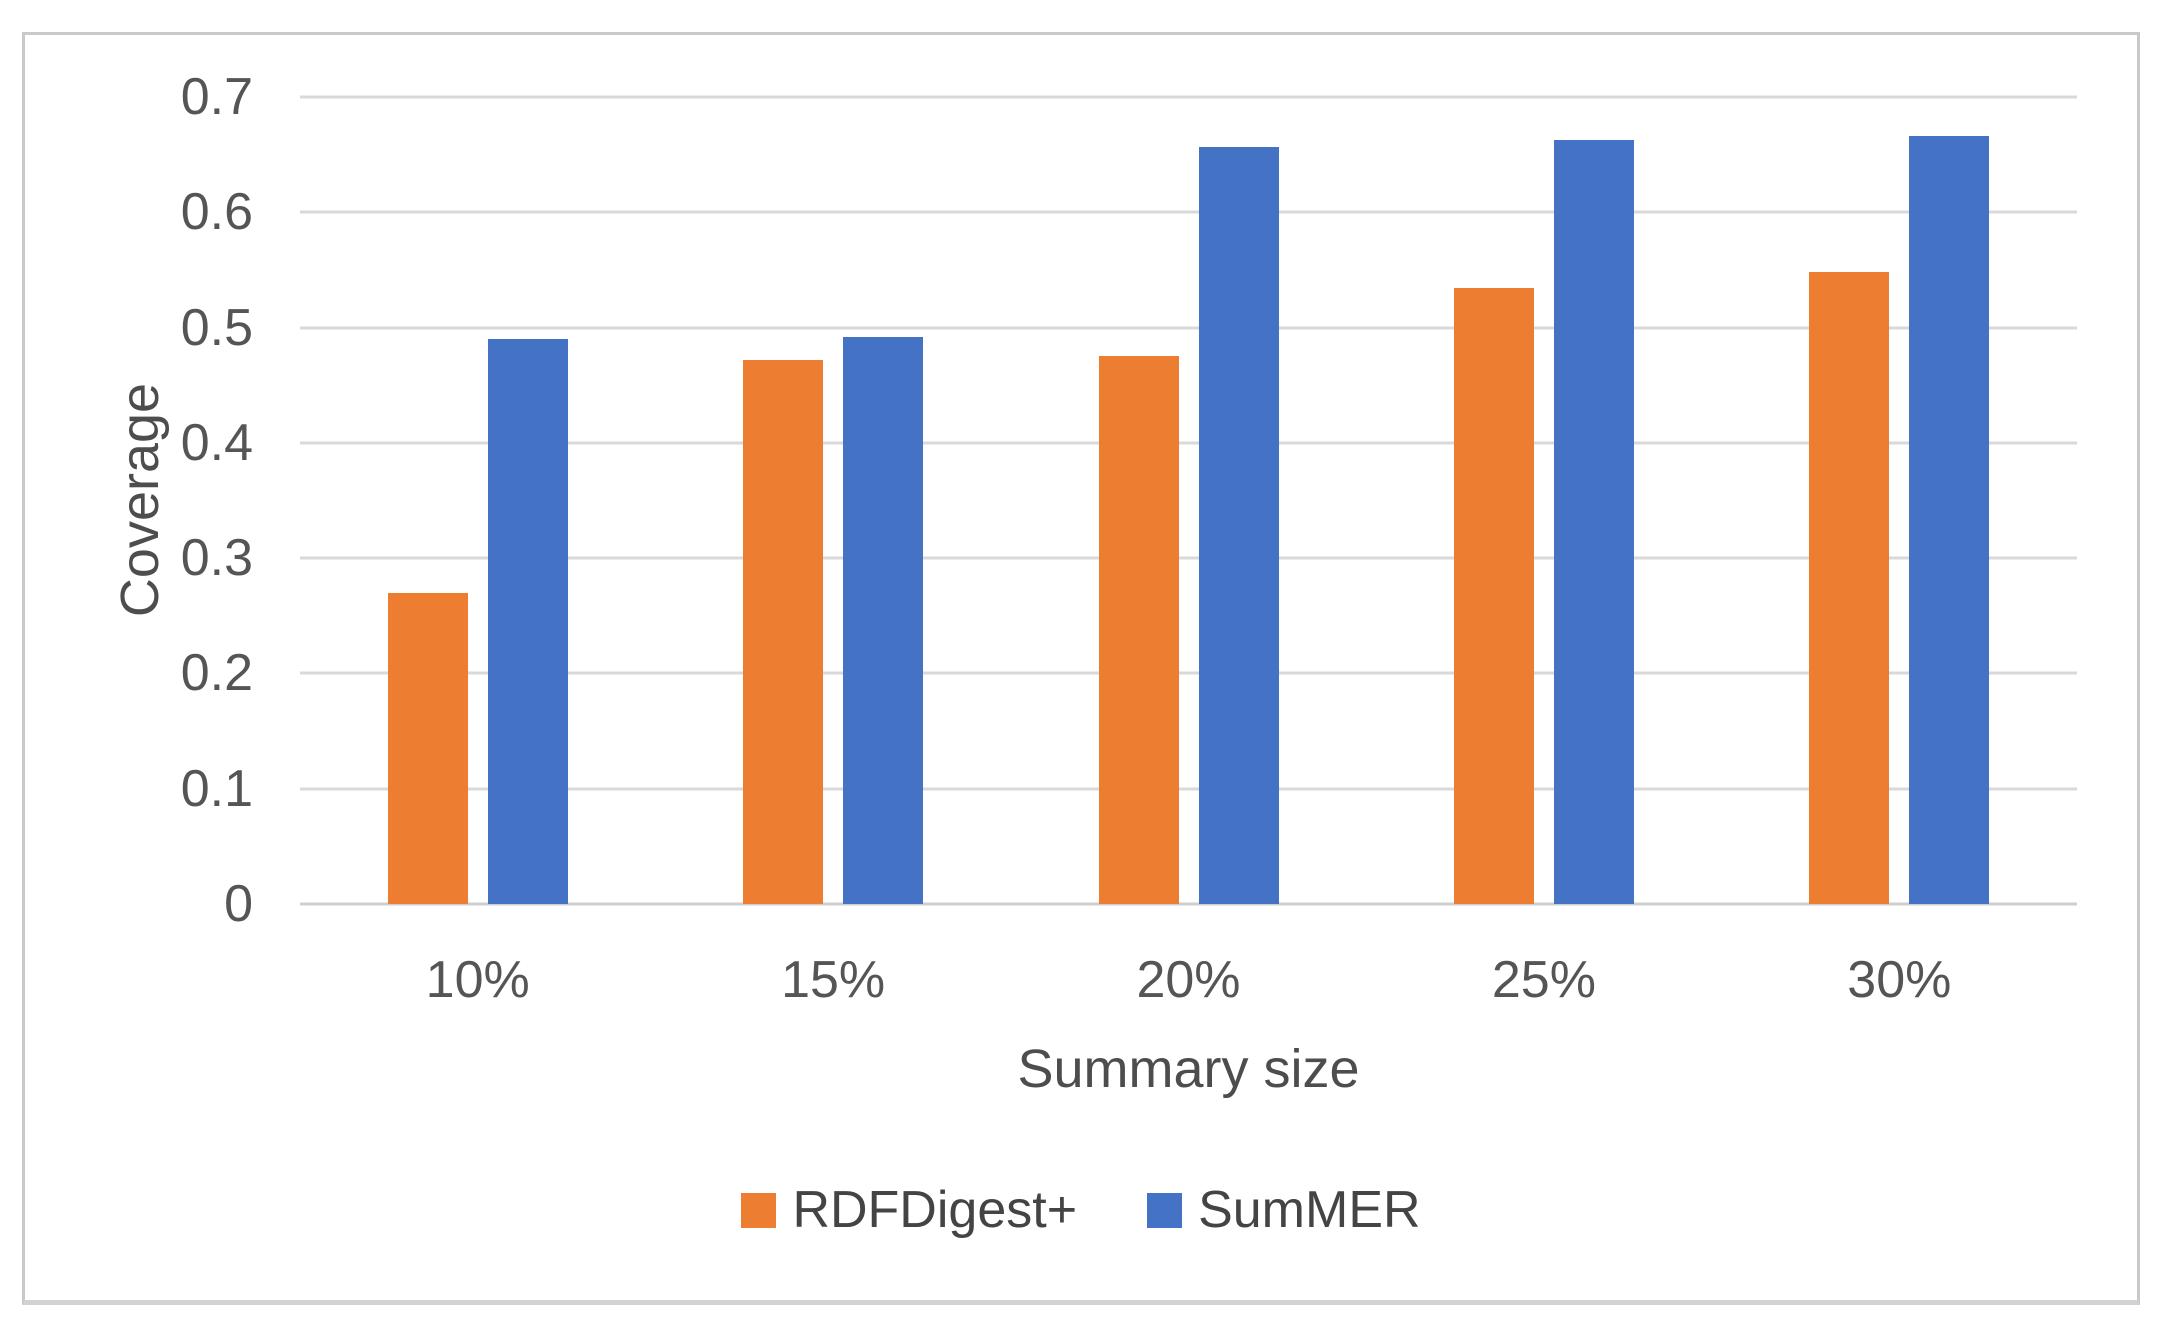  Describe the element at coordinates (477, 500) in the screenshot. I see `bar-group-10%` at that location.